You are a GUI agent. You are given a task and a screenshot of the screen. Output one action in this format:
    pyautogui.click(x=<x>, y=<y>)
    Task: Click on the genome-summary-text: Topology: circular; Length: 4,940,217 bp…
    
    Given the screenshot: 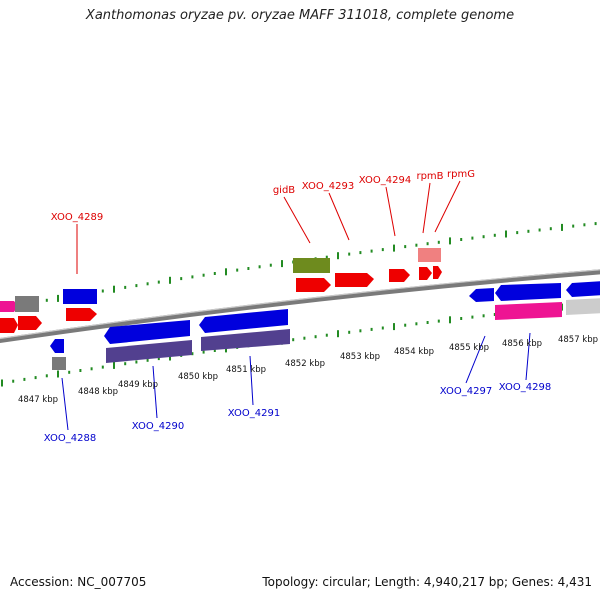 What is the action you would take?
    pyautogui.click(x=427, y=582)
    